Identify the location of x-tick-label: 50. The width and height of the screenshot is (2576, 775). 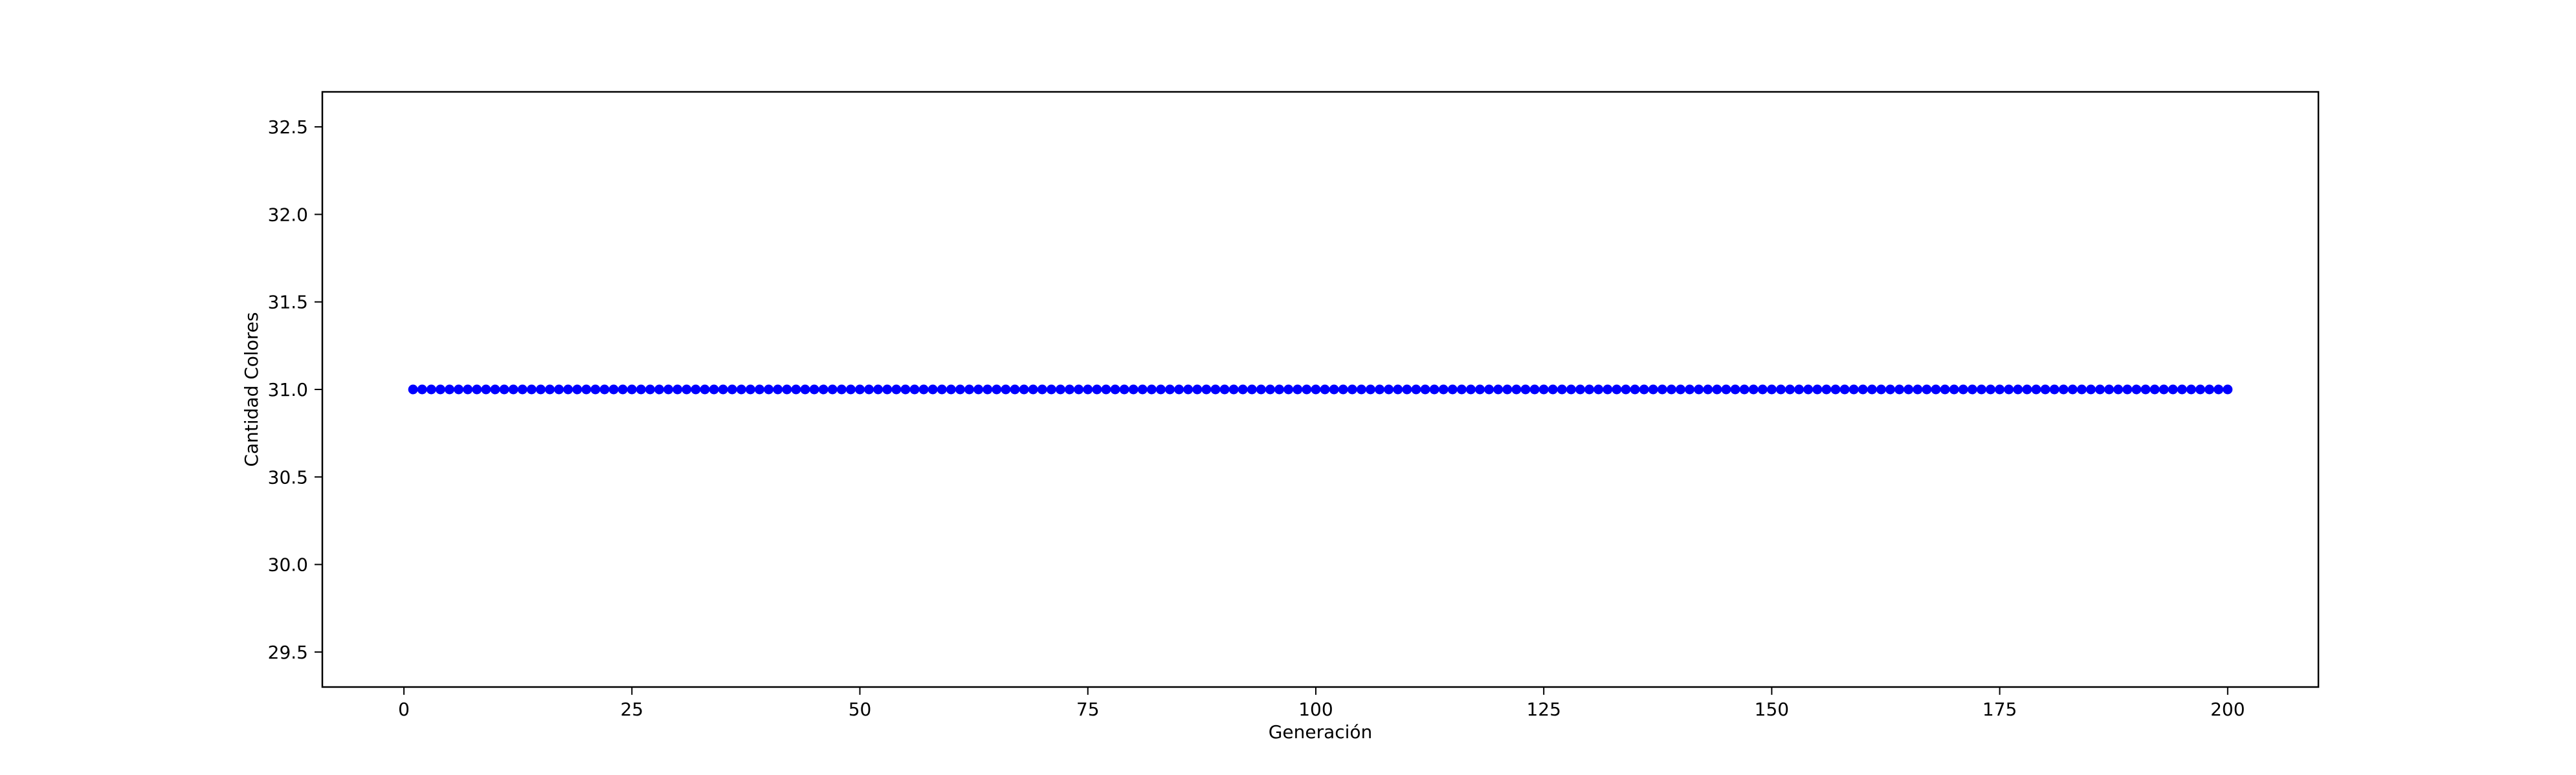
(860, 709).